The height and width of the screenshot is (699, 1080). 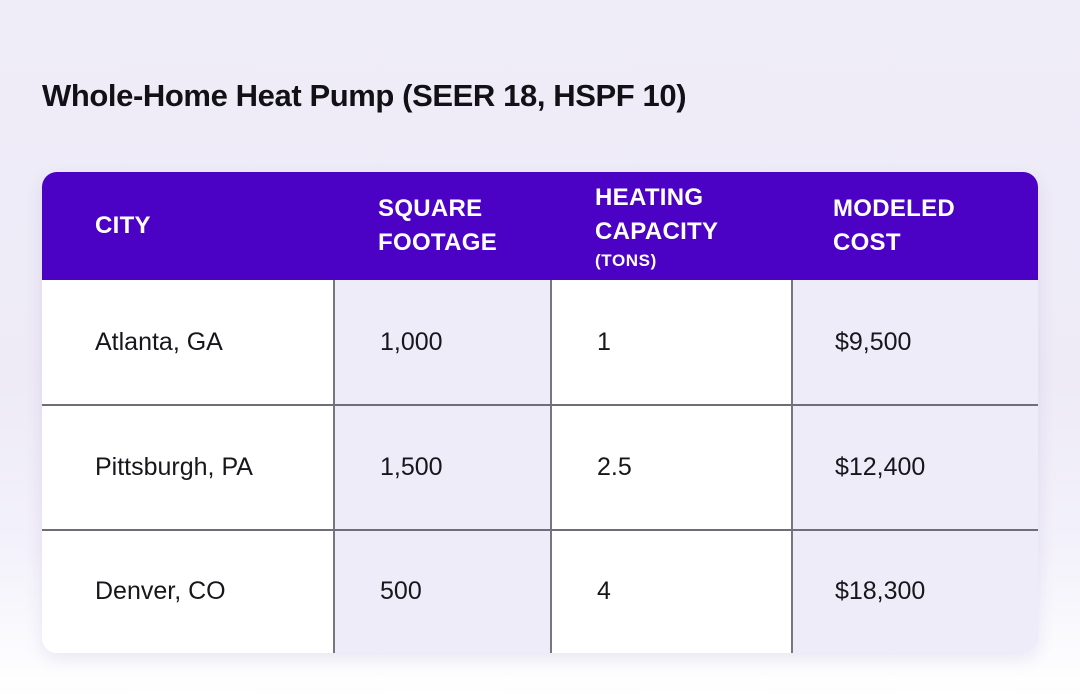 I want to click on column-header-label: CITY, so click(x=123, y=225).